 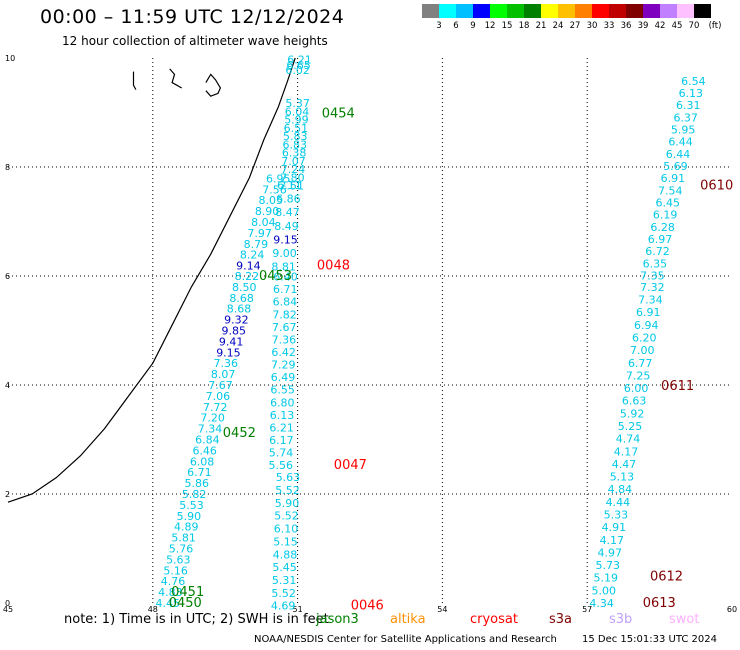 What do you see at coordinates (408, 619) in the screenshot?
I see `satellite-altika: altika` at bounding box center [408, 619].